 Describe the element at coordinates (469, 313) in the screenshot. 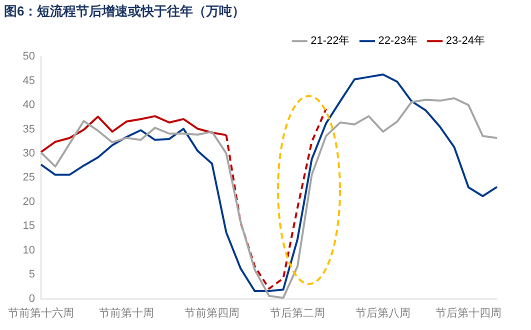

I see `x-tick-label: 节后第十四周` at that location.